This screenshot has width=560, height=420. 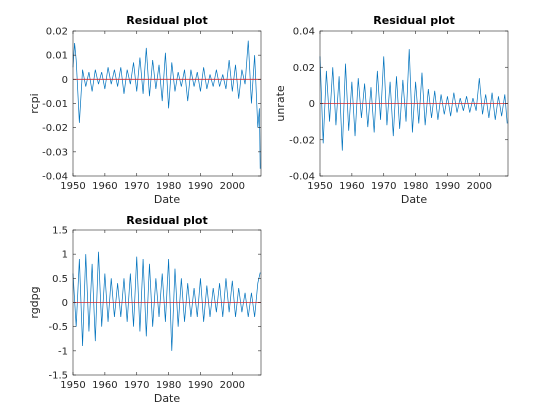 What do you see at coordinates (65, 255) in the screenshot?
I see `y-tick-label: 1` at bounding box center [65, 255].